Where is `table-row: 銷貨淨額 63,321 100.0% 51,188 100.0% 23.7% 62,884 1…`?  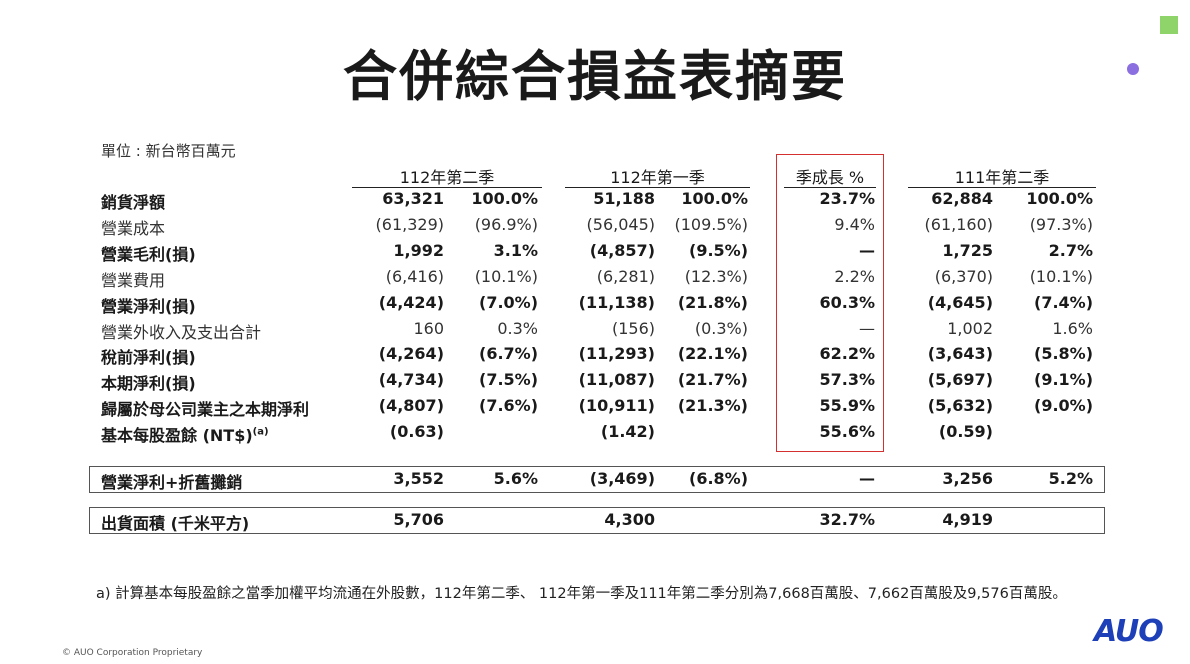 table-row: 銷貨淨額 63,321 100.0% 51,188 100.0% 23.7% 62,884 1… is located at coordinates (595, 202).